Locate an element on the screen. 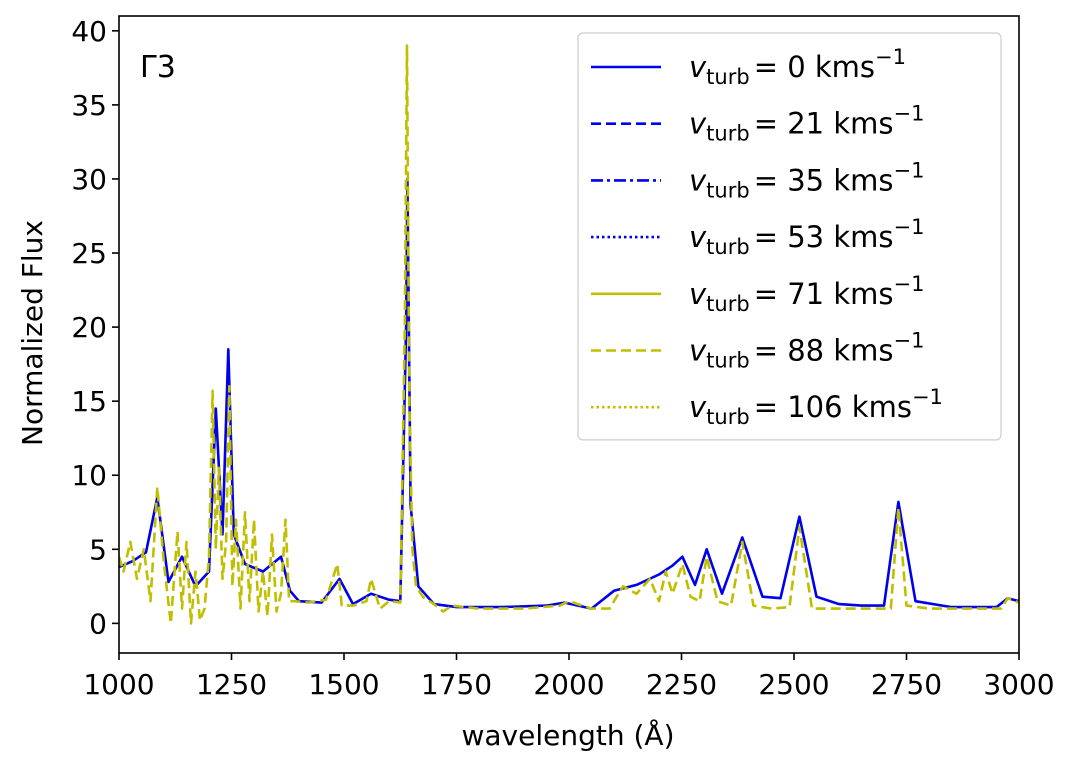  y-tick-label: 0 is located at coordinates (98, 623).